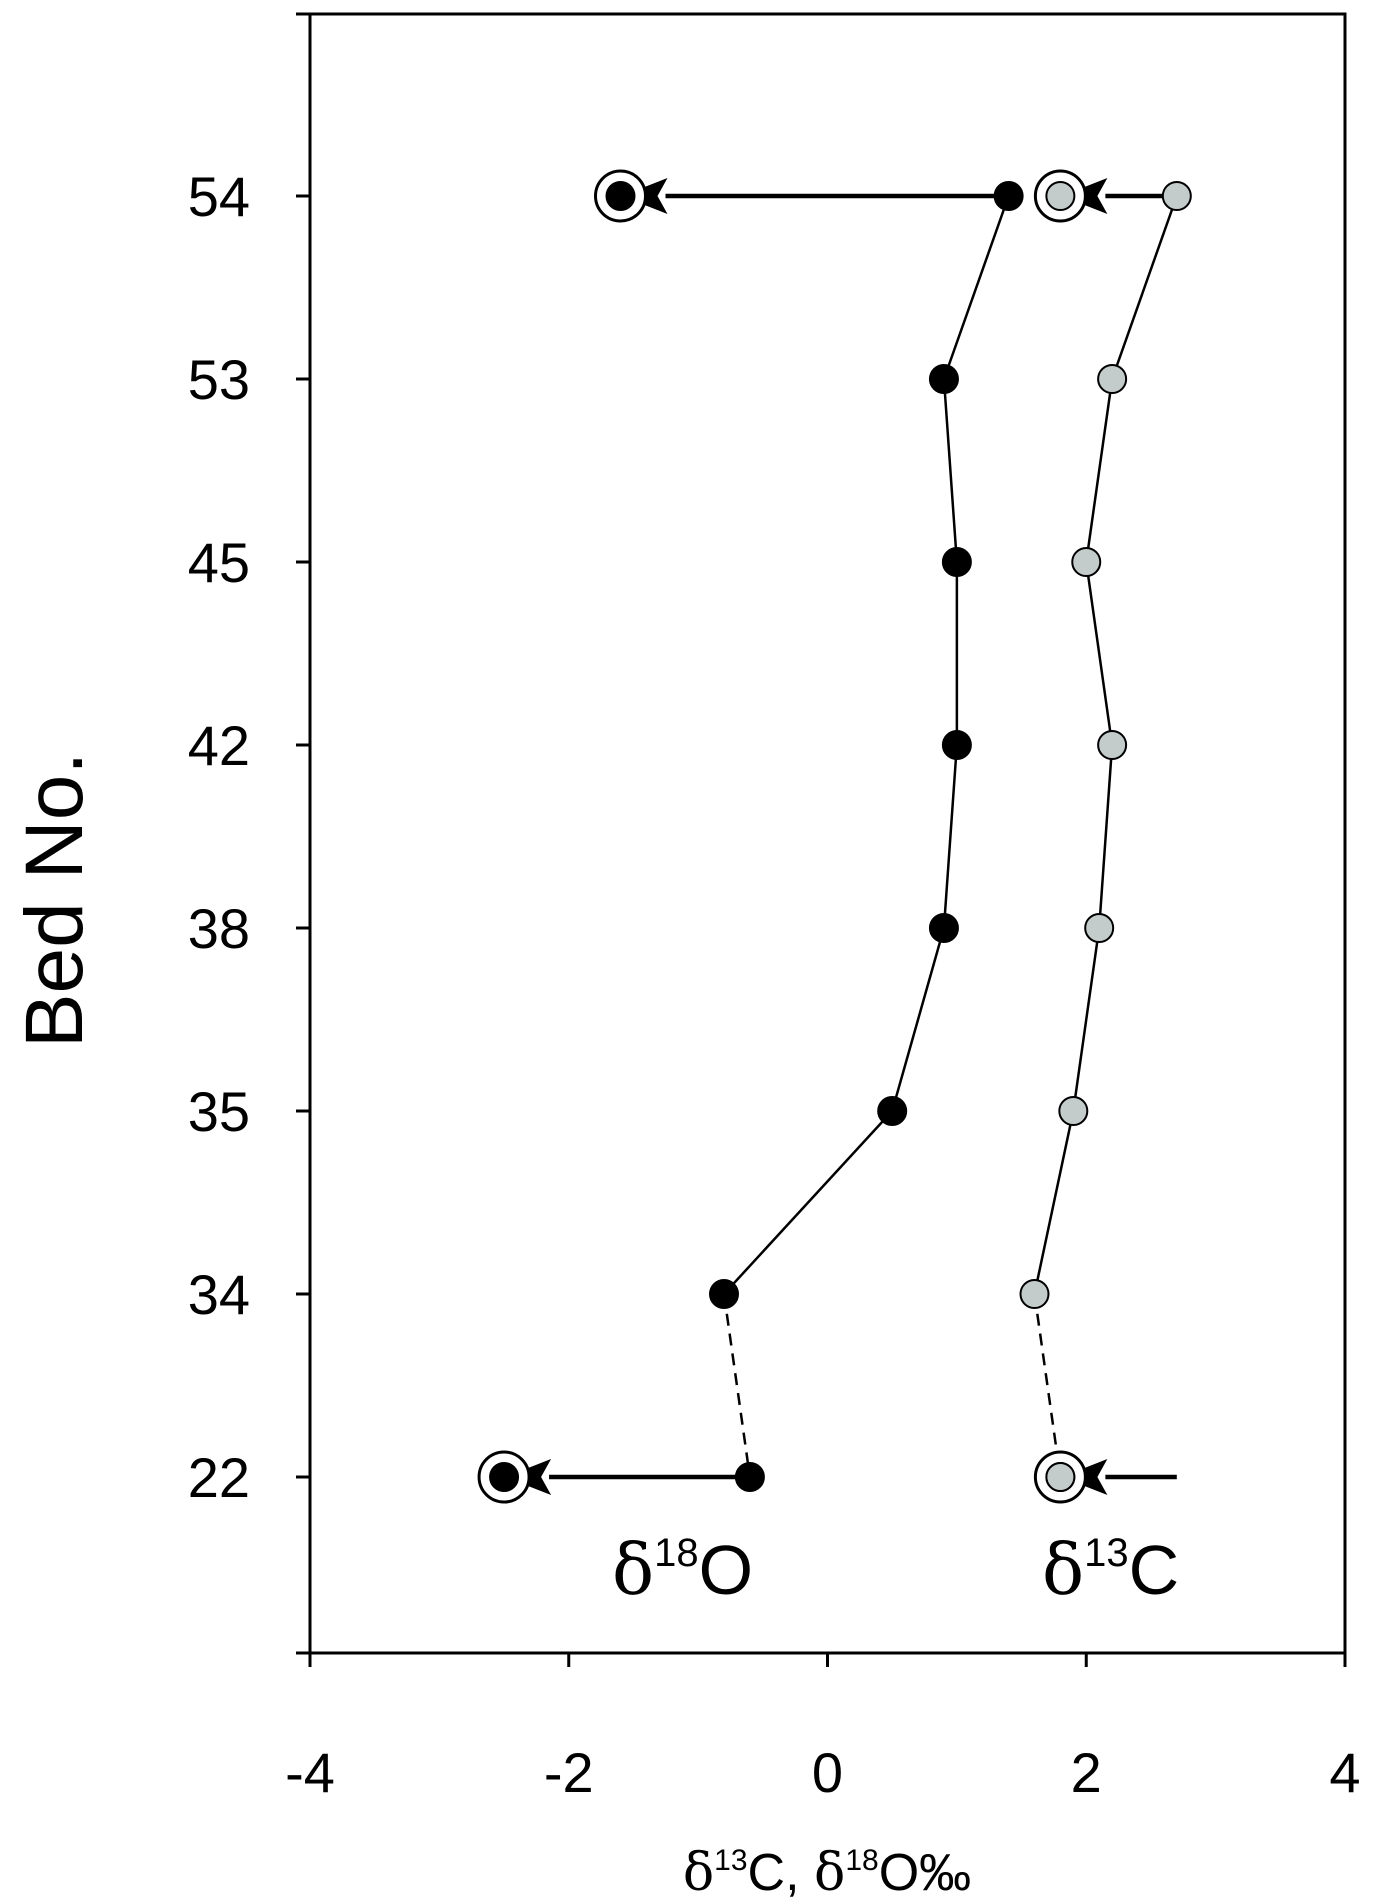  What do you see at coordinates (925, 1873) in the screenshot?
I see `x-axis-label-text-2: O‰` at bounding box center [925, 1873].